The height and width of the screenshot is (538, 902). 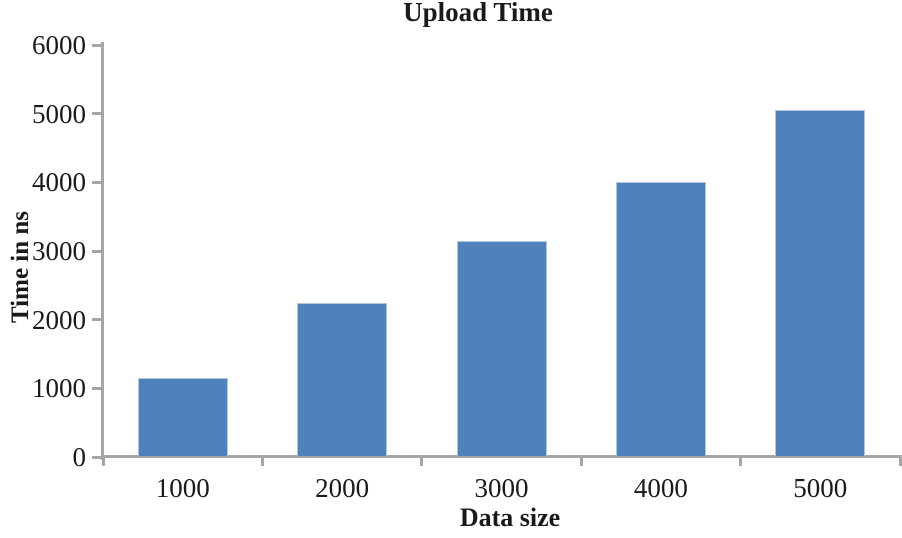 What do you see at coordinates (59, 319) in the screenshot?
I see `y-tick-label: 2000` at bounding box center [59, 319].